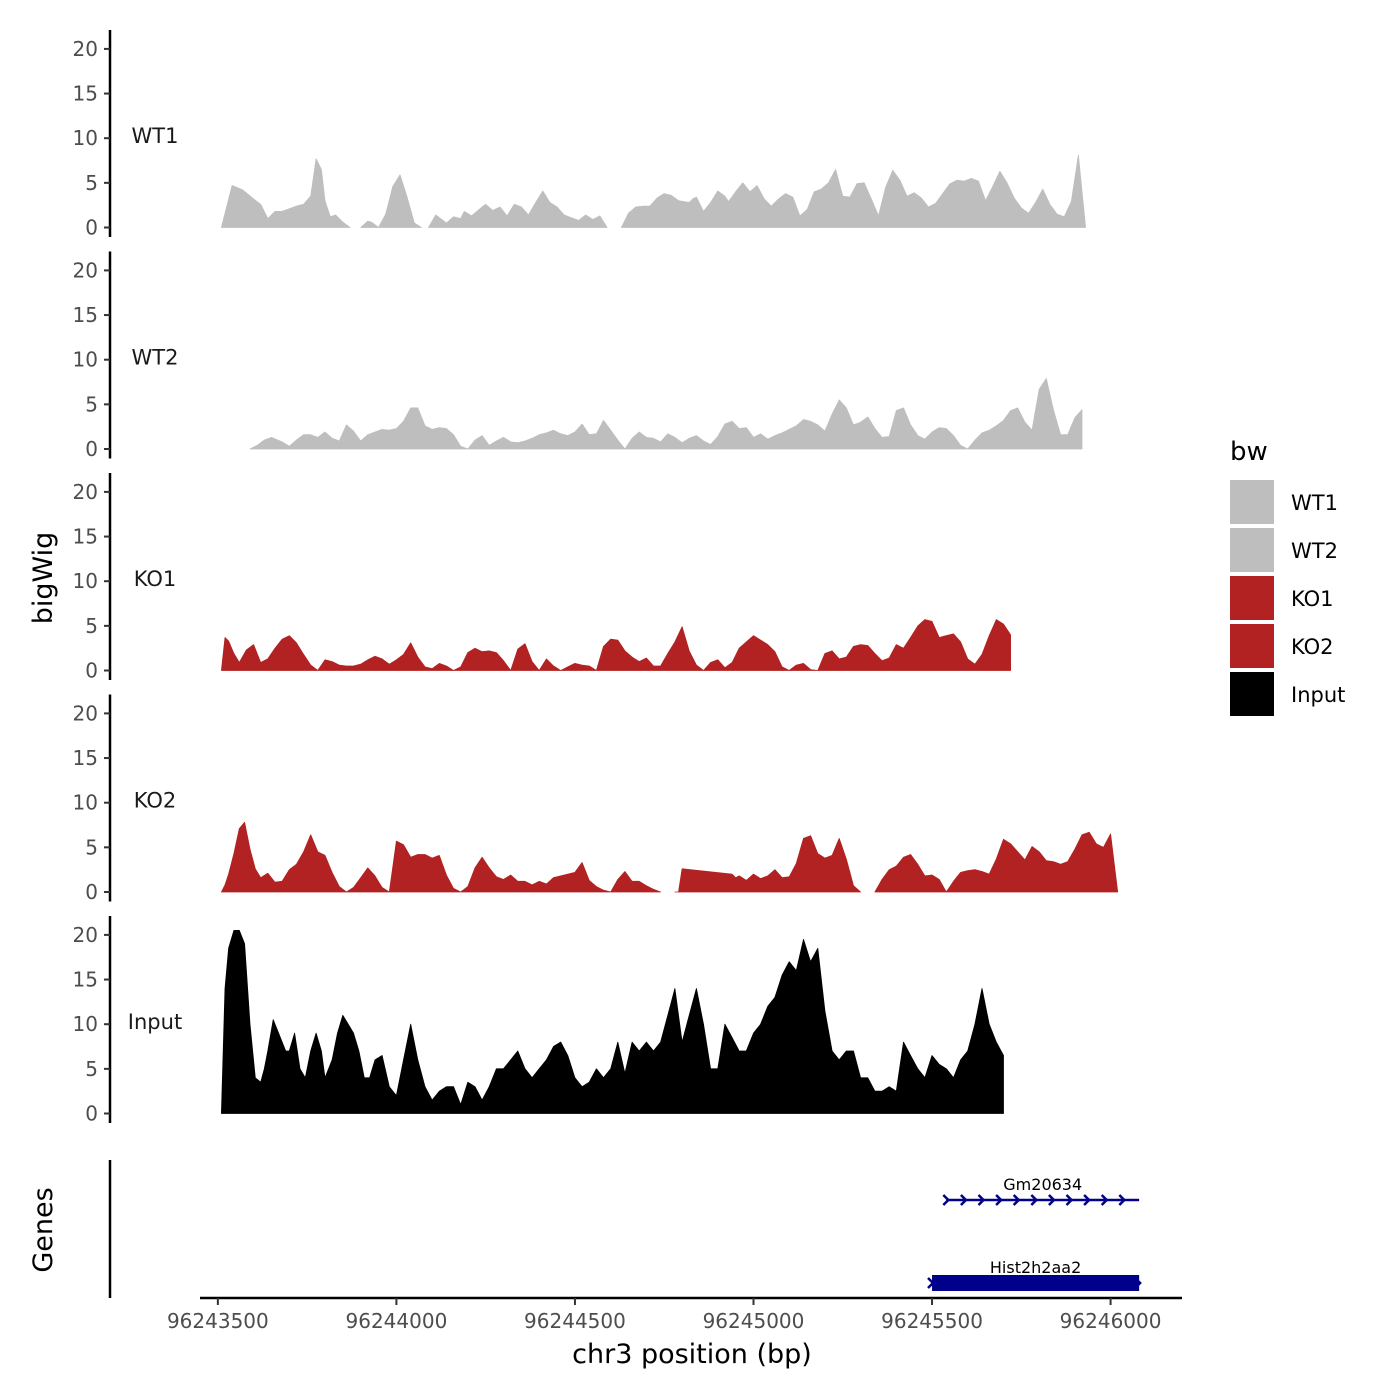 Image resolution: width=1400 pixels, height=1400 pixels. I want to click on x-tick-label: 96245500, so click(932, 1321).